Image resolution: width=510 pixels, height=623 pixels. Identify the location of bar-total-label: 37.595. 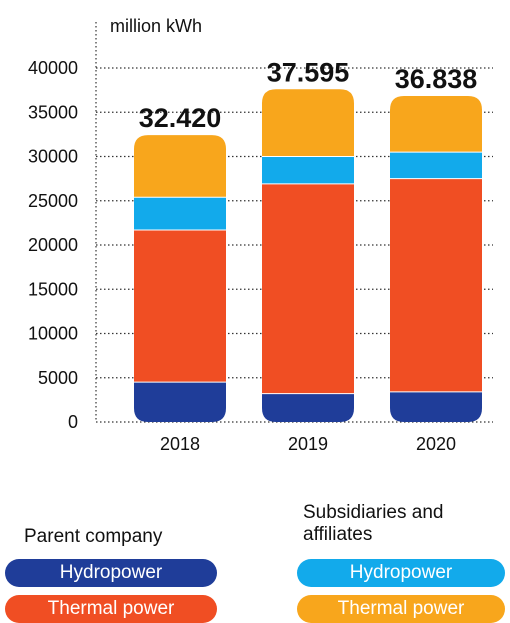
(308, 72).